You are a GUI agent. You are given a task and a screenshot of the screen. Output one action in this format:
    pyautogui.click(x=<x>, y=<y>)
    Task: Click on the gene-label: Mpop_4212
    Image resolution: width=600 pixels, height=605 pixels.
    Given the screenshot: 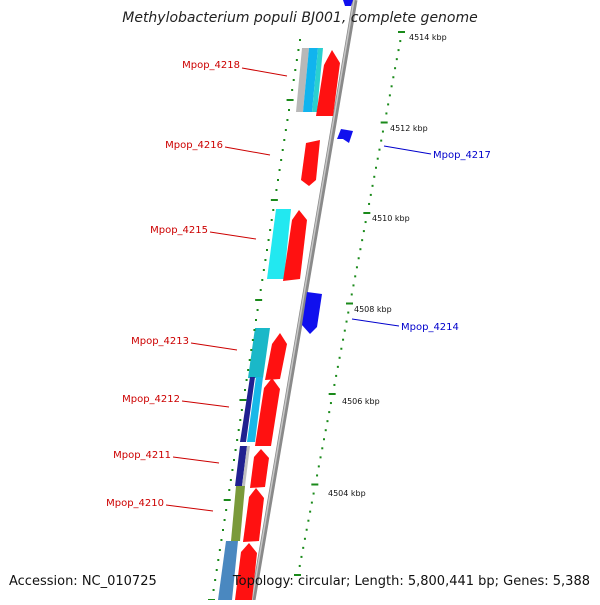 What is the action you would take?
    pyautogui.click(x=151, y=399)
    